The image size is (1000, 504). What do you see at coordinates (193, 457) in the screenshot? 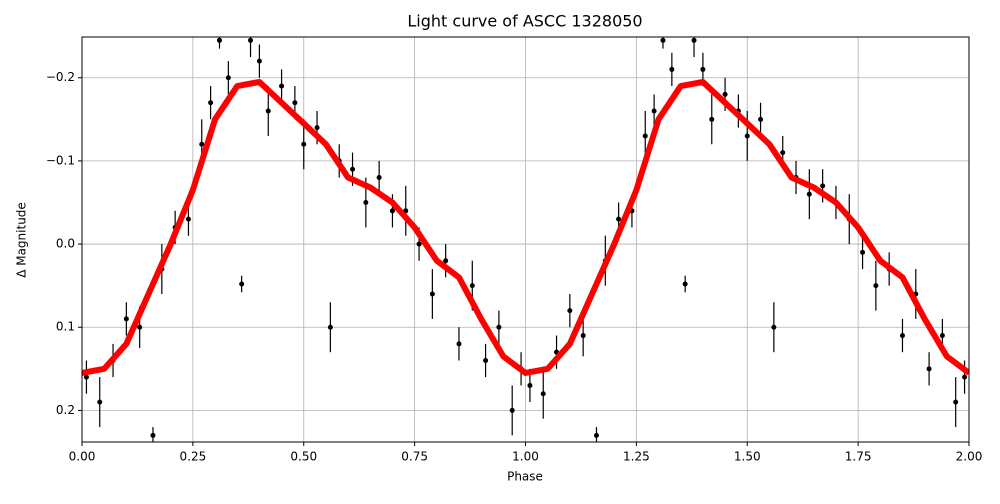
I see `x-tick-label: 0.25` at bounding box center [193, 457].